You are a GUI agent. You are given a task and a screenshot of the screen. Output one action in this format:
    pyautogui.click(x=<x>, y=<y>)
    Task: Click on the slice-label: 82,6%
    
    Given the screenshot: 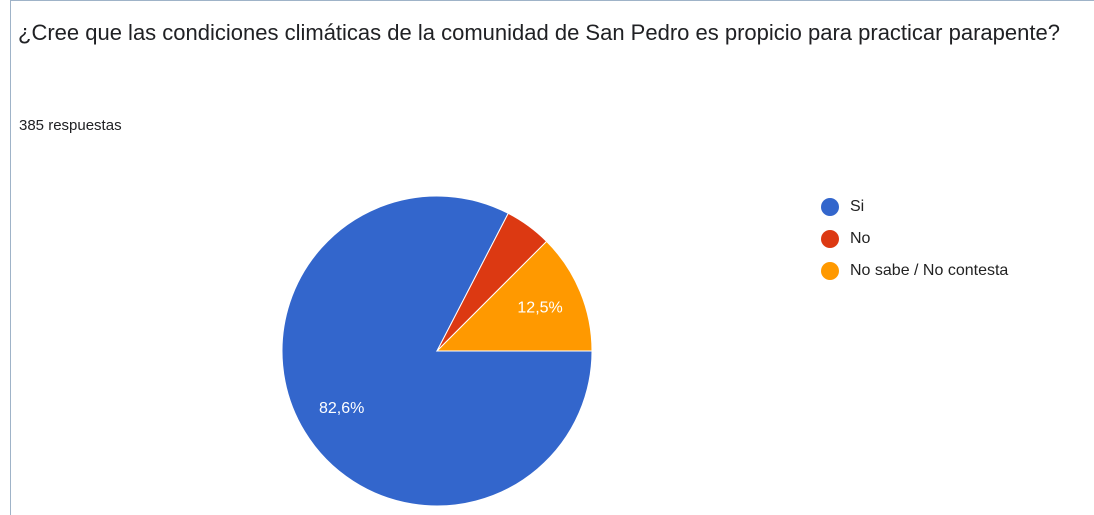 What is the action you would take?
    pyautogui.click(x=341, y=408)
    